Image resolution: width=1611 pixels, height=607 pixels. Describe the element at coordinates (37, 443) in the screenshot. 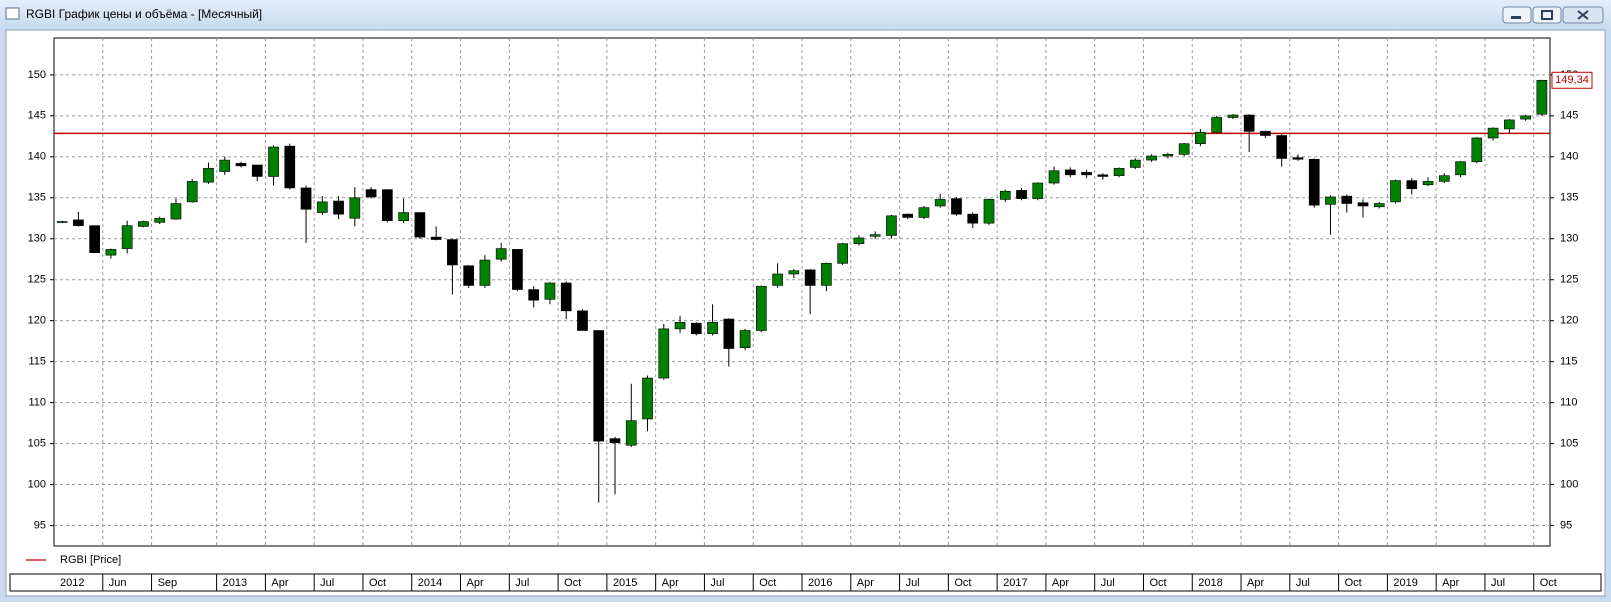

I see `y-tick-label: 105` at that location.